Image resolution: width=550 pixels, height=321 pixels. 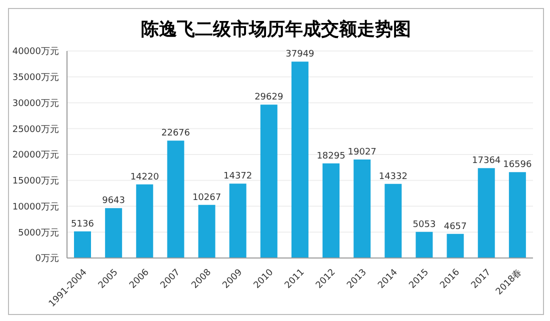 What do you see at coordinates (114, 201) in the screenshot?
I see `data-label: 9643` at bounding box center [114, 201].